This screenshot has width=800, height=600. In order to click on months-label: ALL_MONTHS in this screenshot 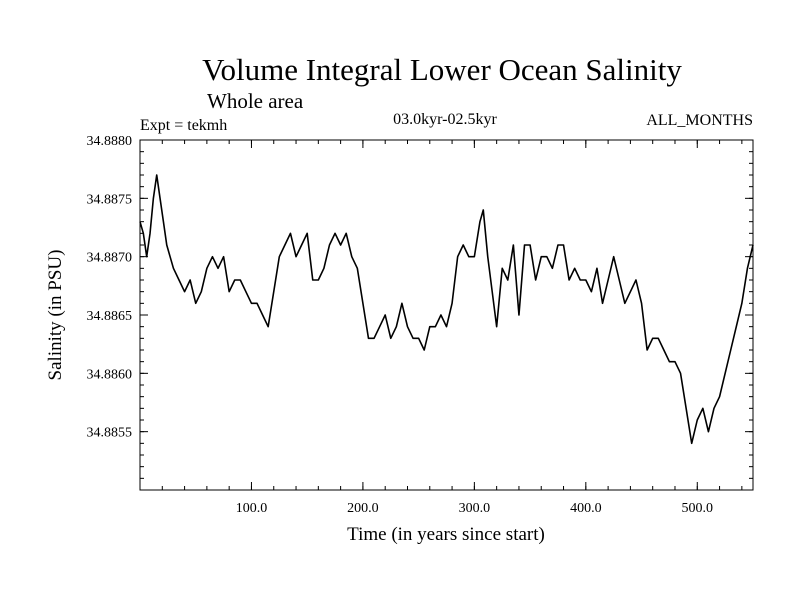, I will do `click(699, 120)`.